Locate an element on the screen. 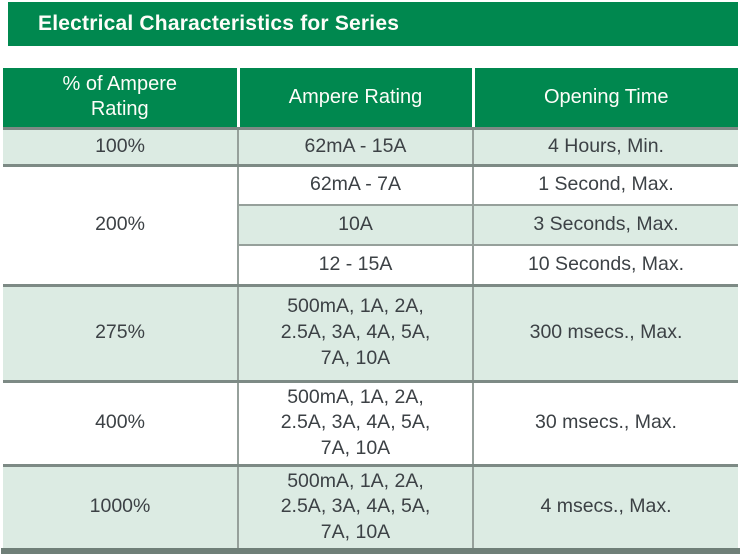 Image resolution: width=742 pixels, height=555 pixels. table-row: 12 - 15A 10 Seconds, Max. is located at coordinates (370, 264).